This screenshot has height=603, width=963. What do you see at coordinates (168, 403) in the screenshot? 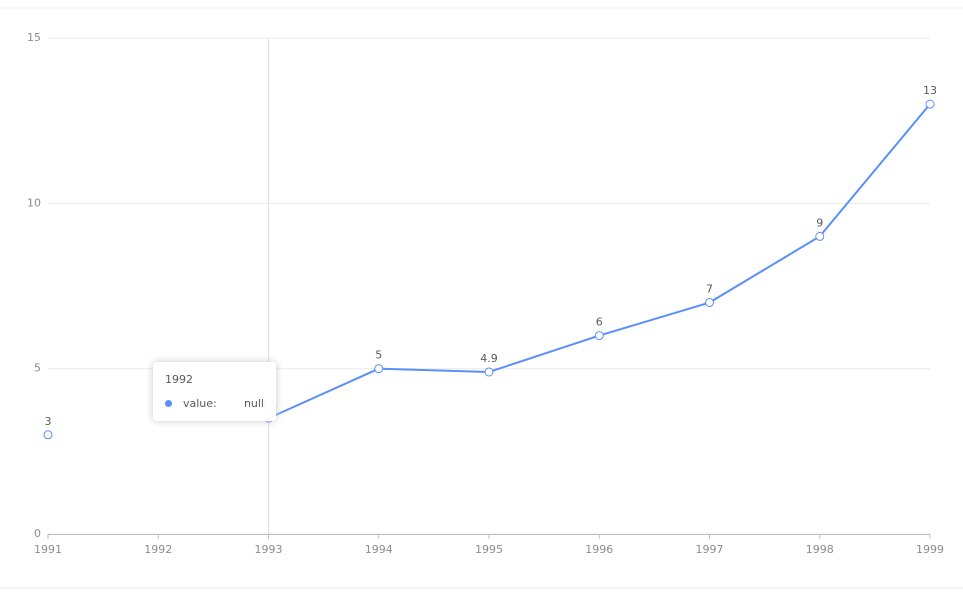
I see `tooltip-marker` at bounding box center [168, 403].